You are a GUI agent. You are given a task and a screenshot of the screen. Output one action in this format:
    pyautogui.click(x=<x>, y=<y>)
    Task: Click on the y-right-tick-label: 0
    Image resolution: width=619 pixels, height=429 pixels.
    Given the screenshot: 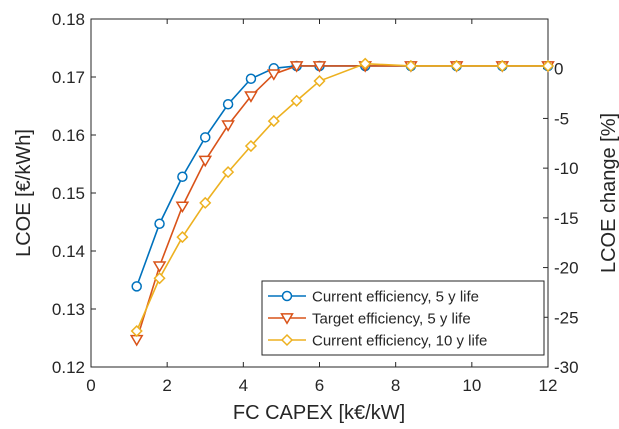 What is the action you would take?
    pyautogui.click(x=558, y=69)
    